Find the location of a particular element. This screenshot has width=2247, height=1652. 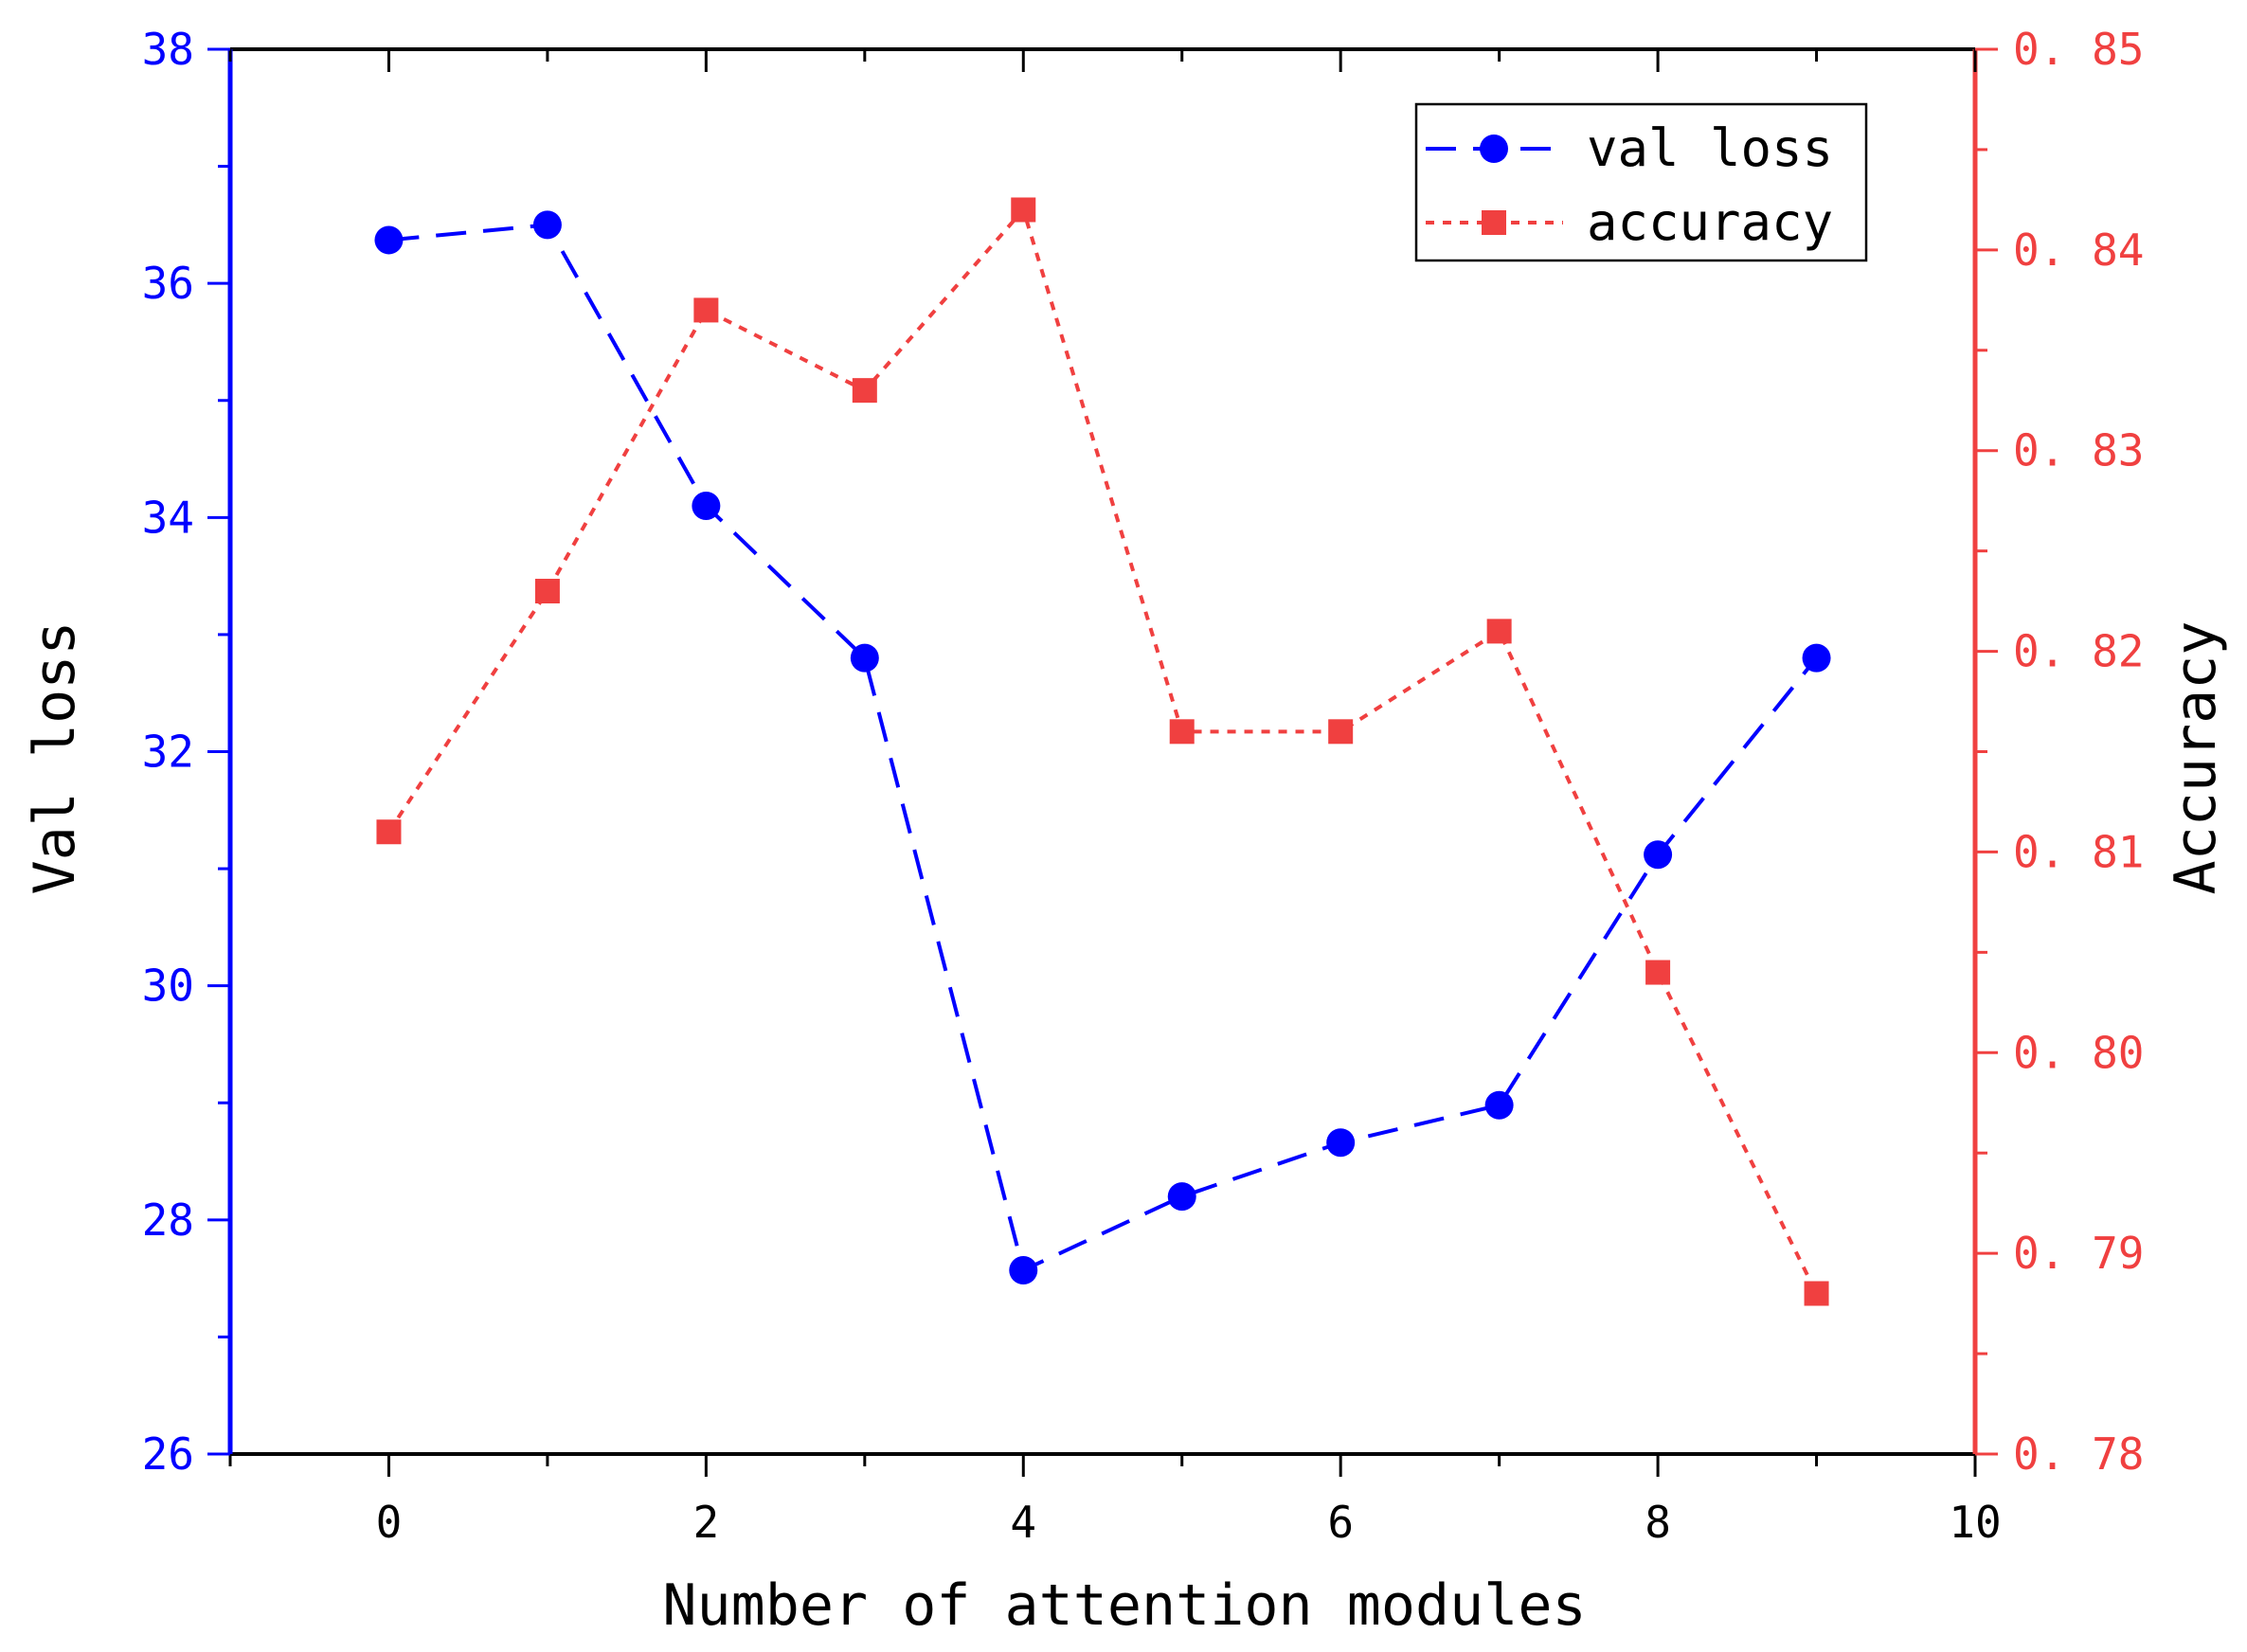

legend: val loss accuracy is located at coordinates (1641, 182).